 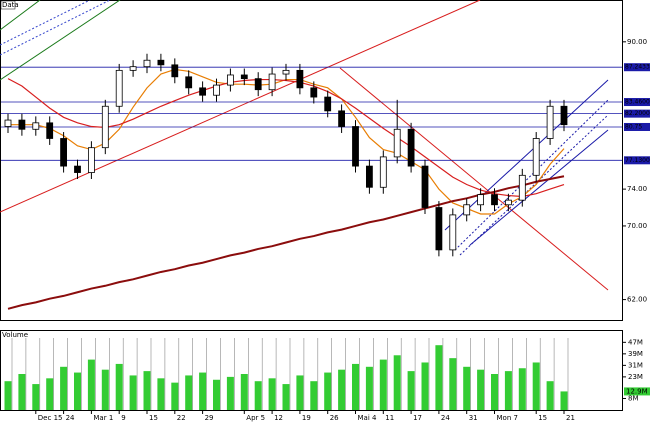 What do you see at coordinates (637, 113) in the screenshot?
I see `price-label: 82.2000` at bounding box center [637, 113].